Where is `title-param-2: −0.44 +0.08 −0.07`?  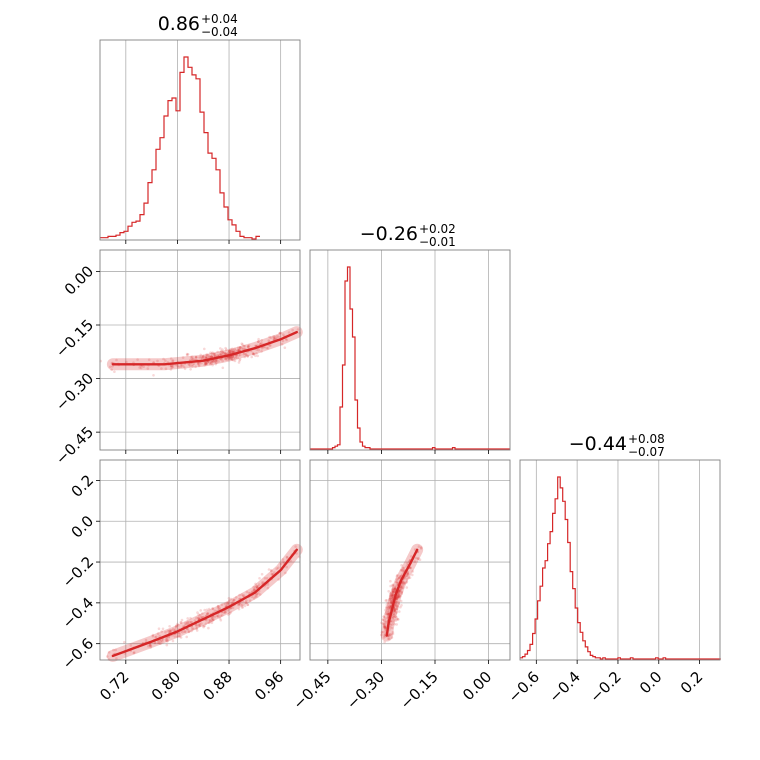
title-param-2: −0.44 +0.08 −0.07 is located at coordinates (617, 445).